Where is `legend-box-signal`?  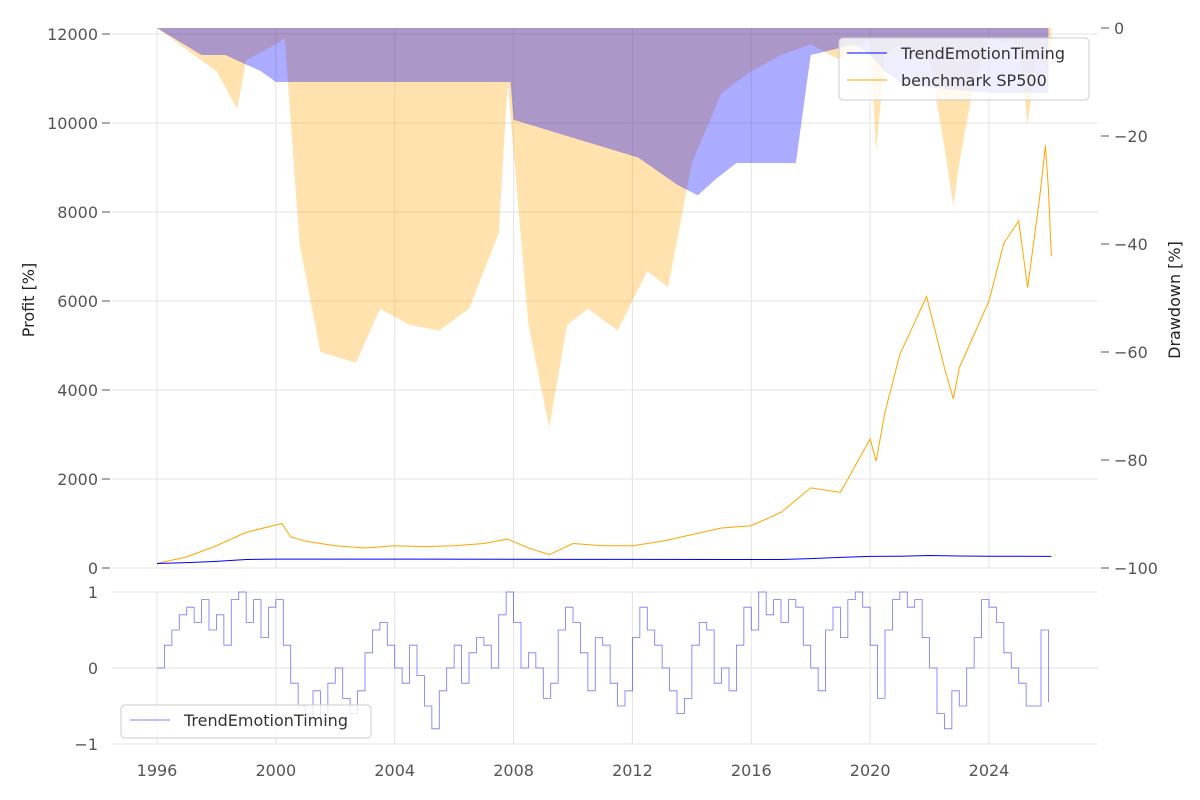 legend-box-signal is located at coordinates (246, 721).